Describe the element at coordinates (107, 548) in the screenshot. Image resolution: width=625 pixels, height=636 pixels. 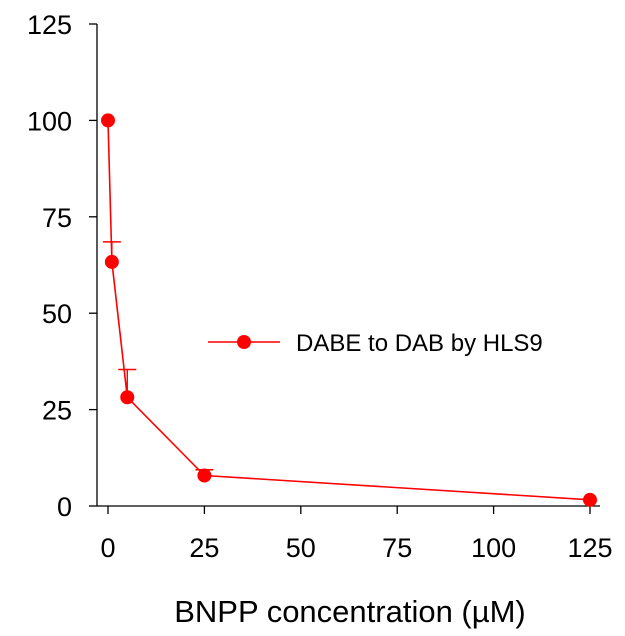
I see `x-tick-label: 0` at that location.